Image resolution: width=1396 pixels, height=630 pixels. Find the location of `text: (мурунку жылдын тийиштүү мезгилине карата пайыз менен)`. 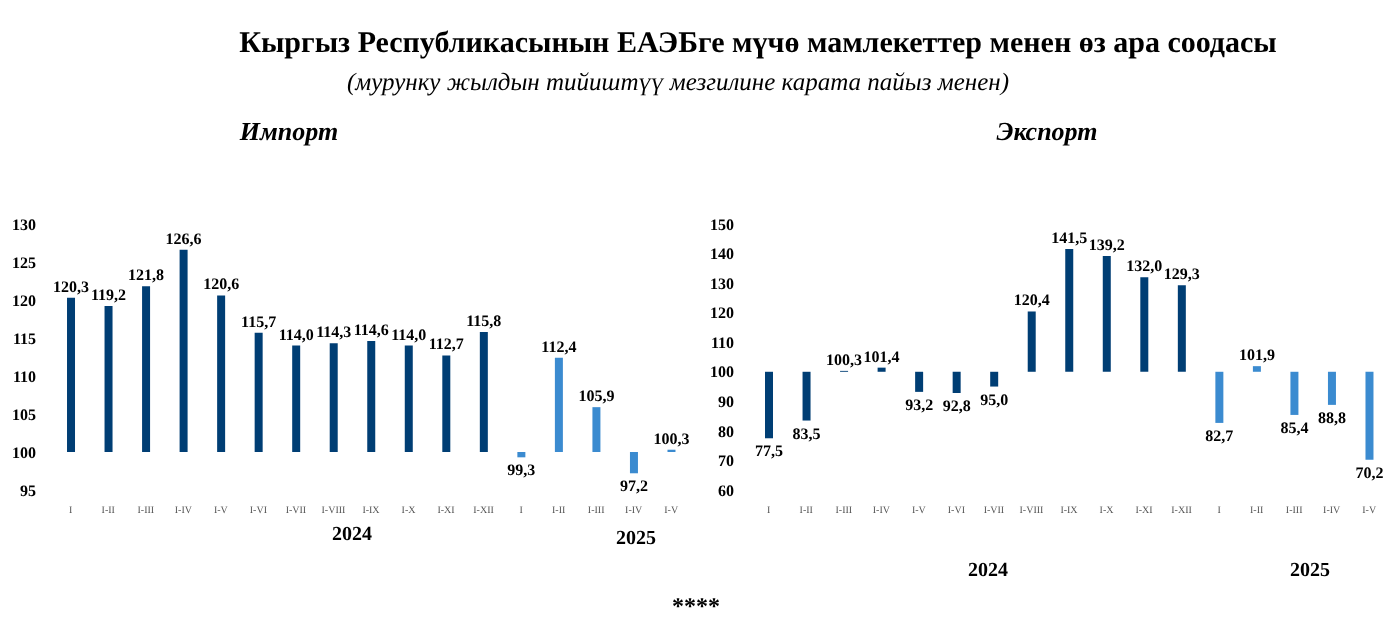

text: (мурунку жылдын тийиштүү мезгилине карата пайыз менен) is located at coordinates (678, 83).